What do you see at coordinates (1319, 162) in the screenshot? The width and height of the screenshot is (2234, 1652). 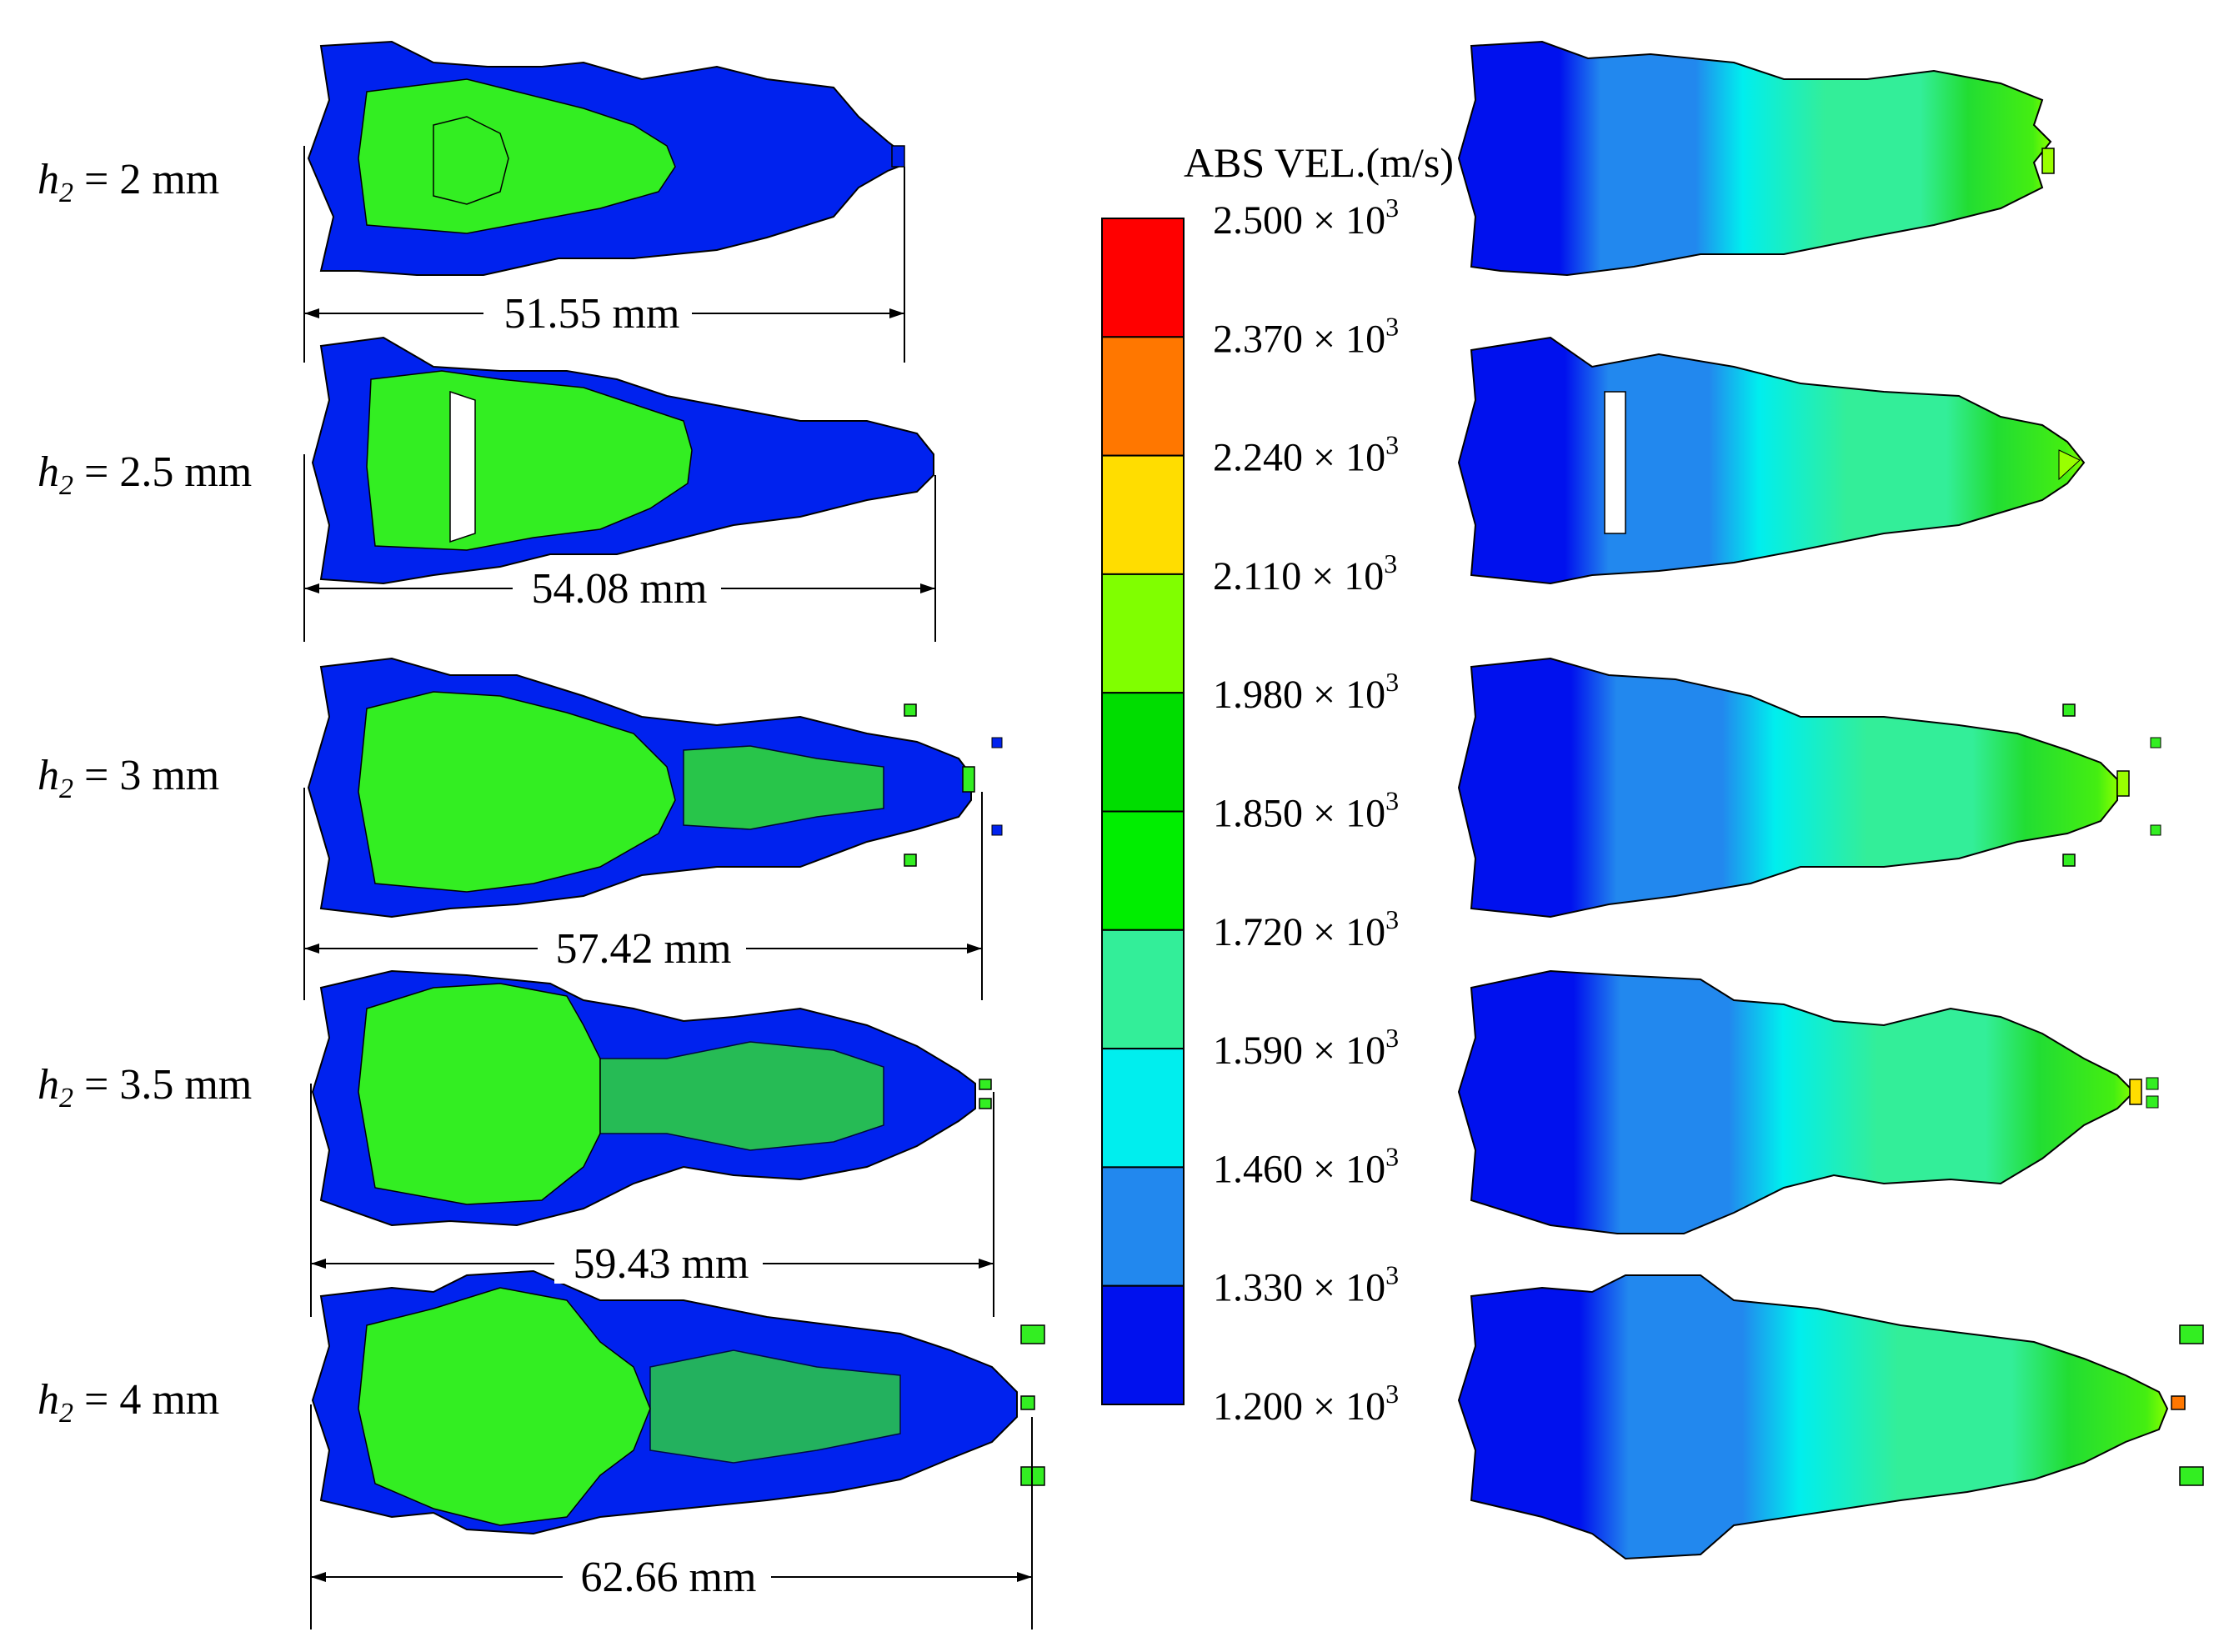 I see `legend-title: ABS VEL.(m/s)` at bounding box center [1319, 162].